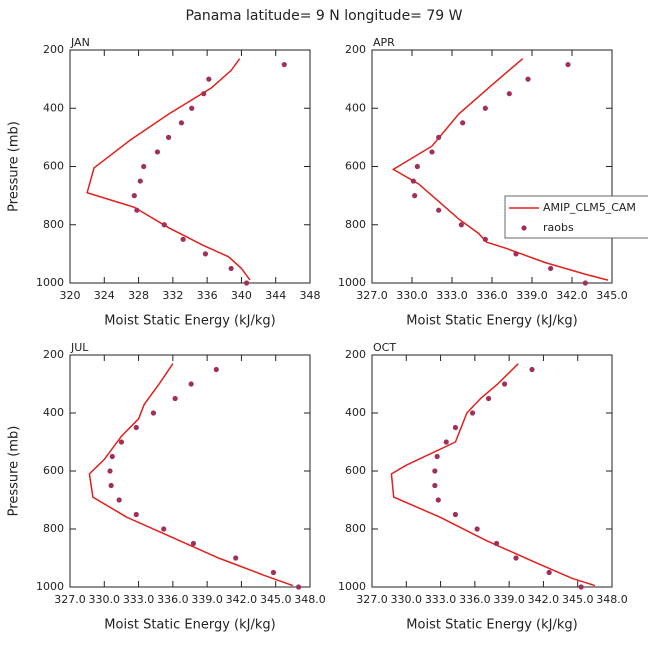  I want to click on x-tick-label: 344, so click(275, 295).